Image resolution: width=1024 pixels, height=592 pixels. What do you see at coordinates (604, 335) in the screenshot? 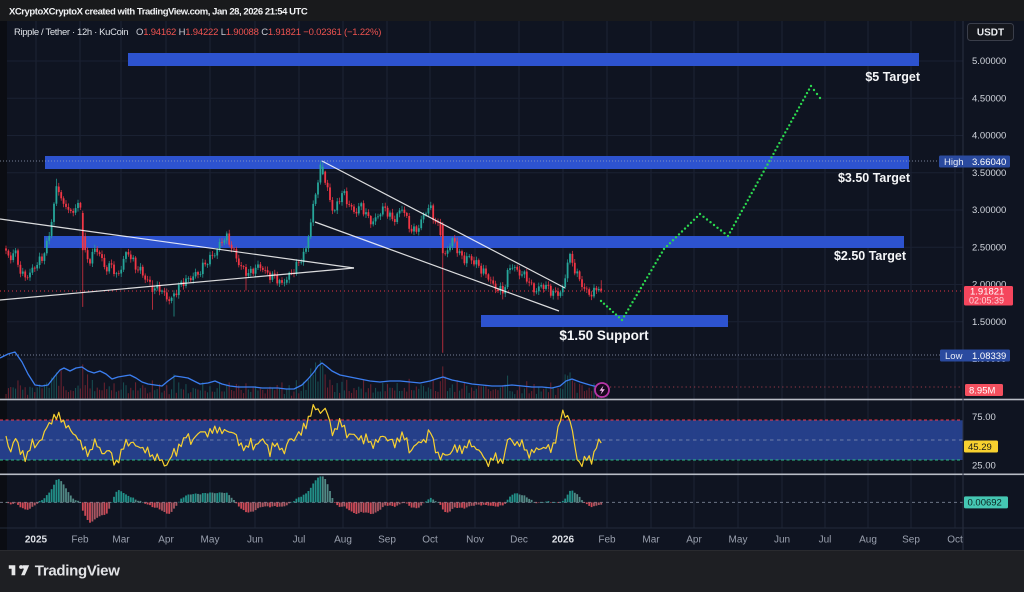
I see `svg-text: $1.50 Support` at bounding box center [604, 335].